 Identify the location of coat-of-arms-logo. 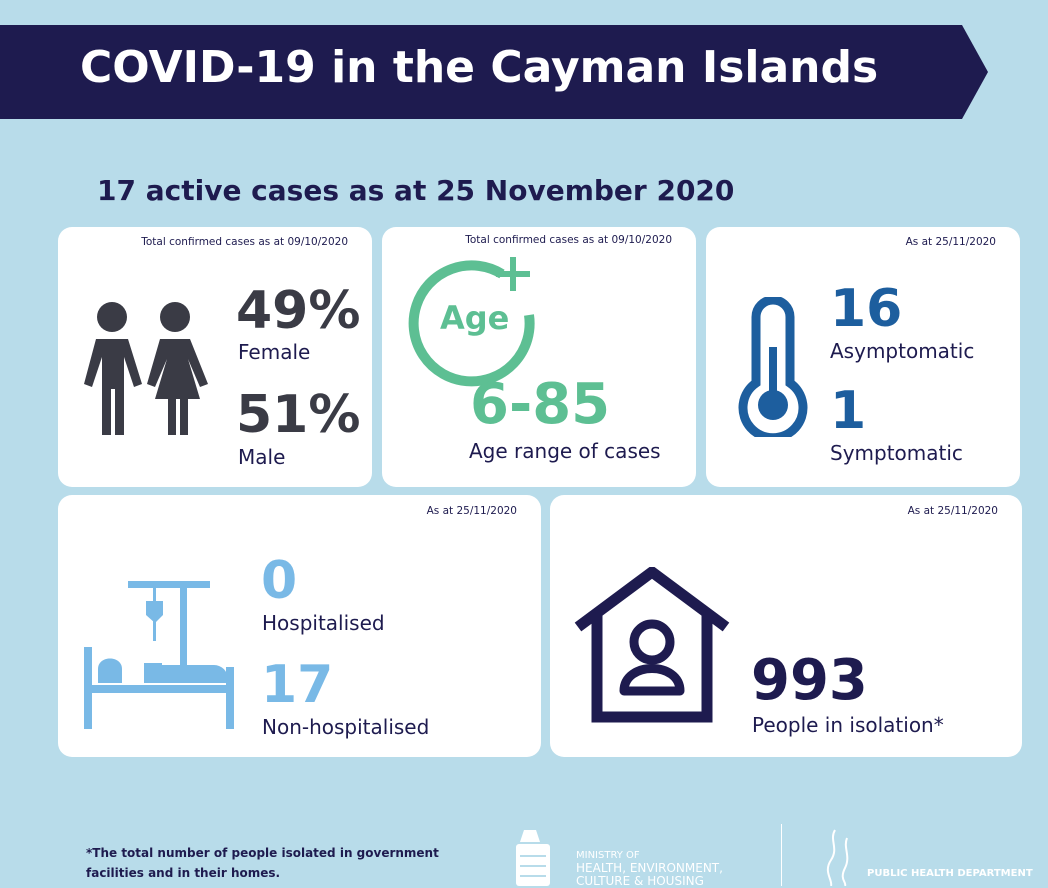
(533, 858).